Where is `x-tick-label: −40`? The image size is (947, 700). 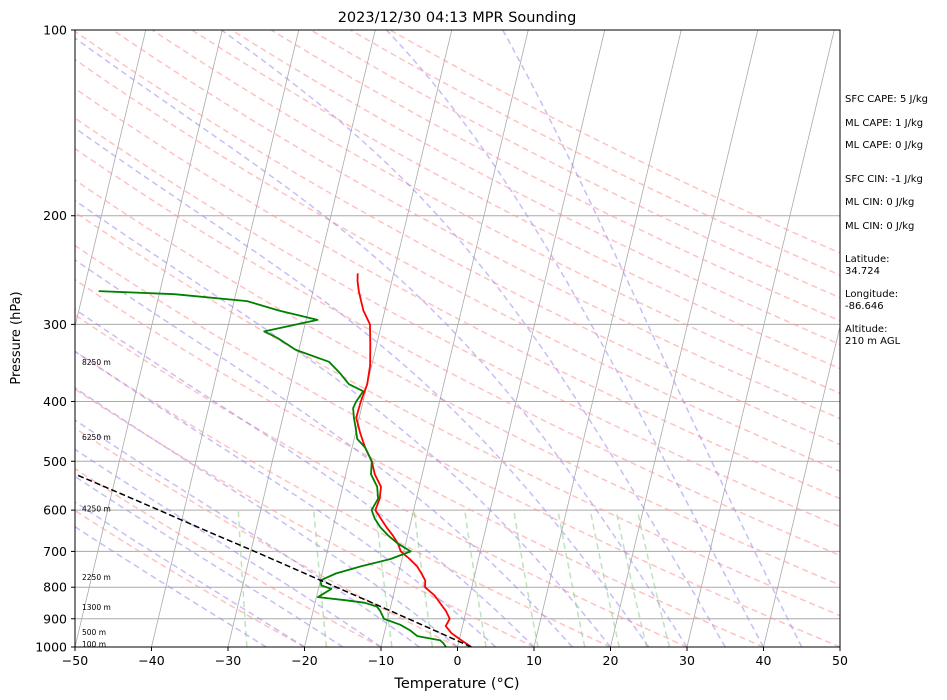 x-tick-label: −40 is located at coordinates (151, 660).